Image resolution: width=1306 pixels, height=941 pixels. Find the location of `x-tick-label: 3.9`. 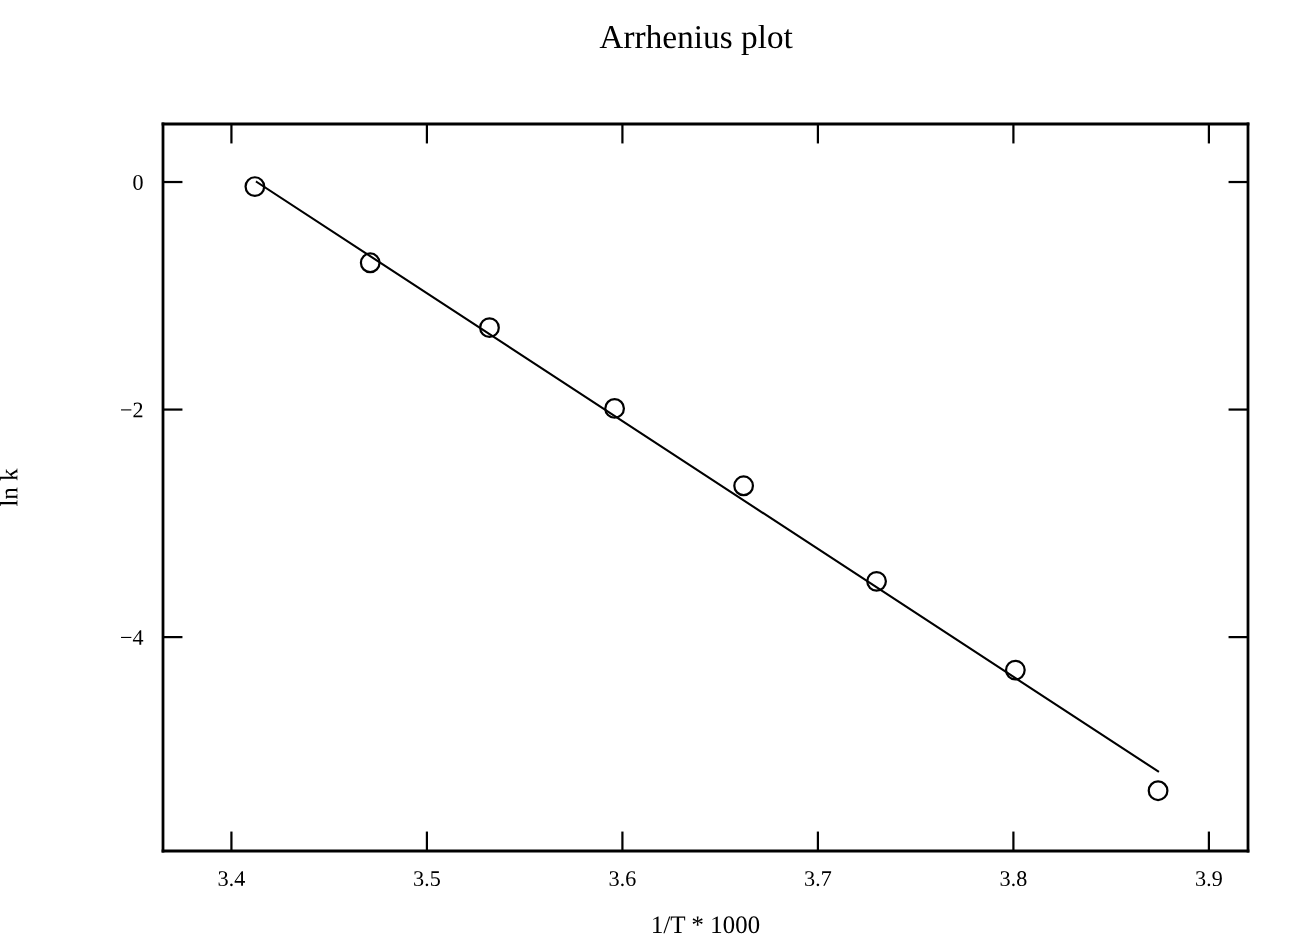

x-tick-label: 3.9 is located at coordinates (1209, 879).